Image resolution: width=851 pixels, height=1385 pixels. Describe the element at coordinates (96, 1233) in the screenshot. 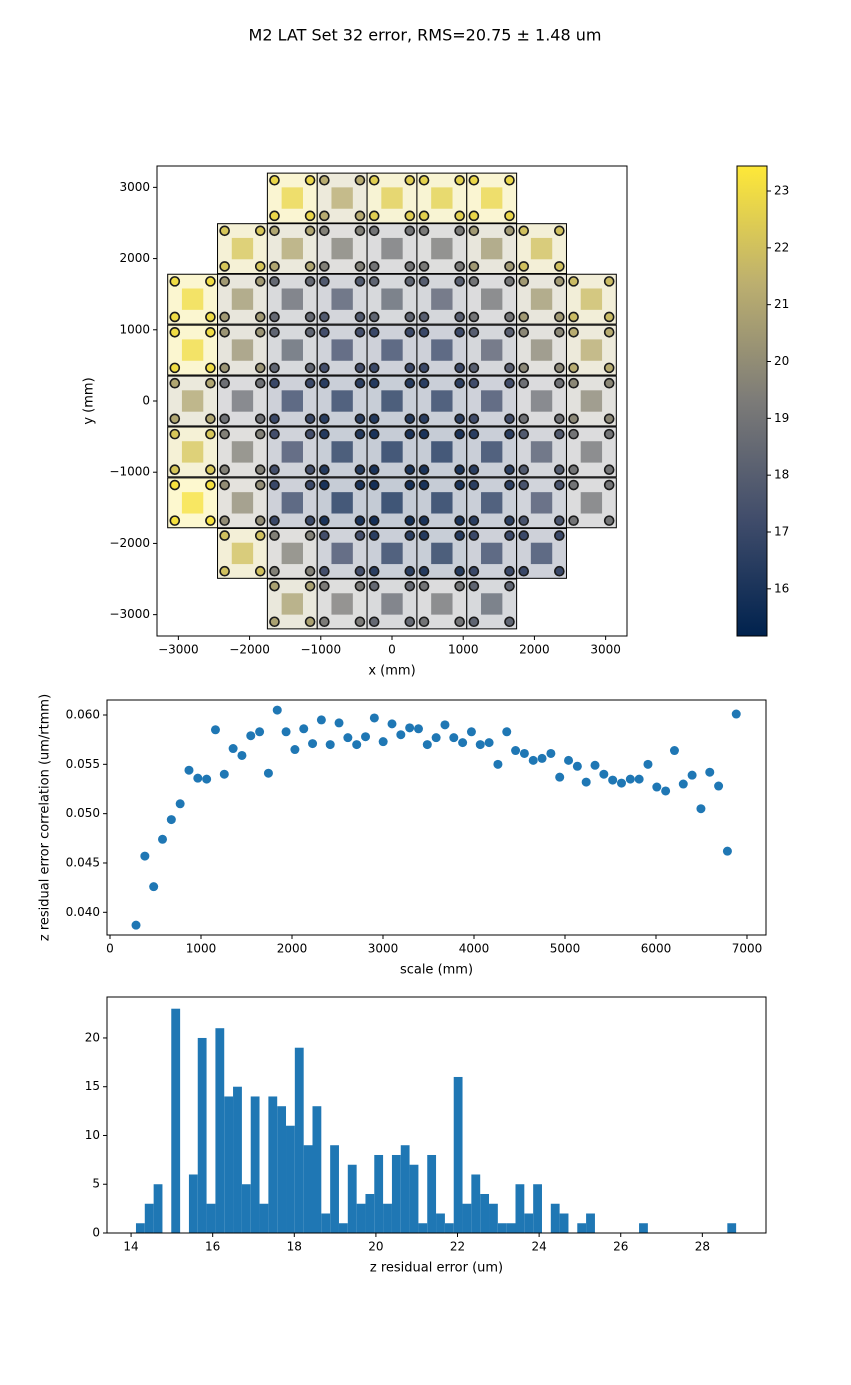

I see `y-tick-label: 0` at that location.